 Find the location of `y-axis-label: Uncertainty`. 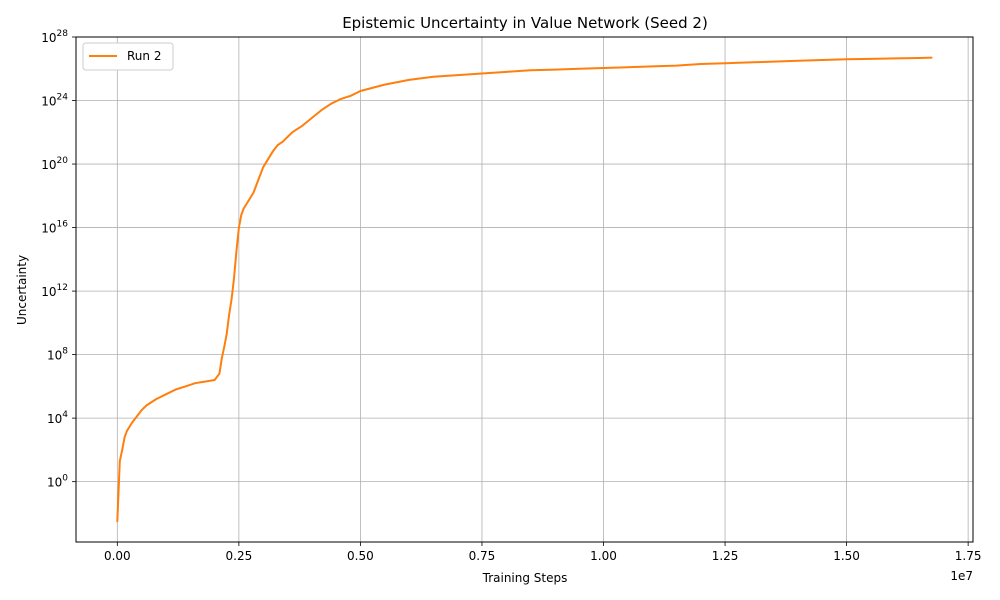

y-axis-label: Uncertainty is located at coordinates (22, 290).